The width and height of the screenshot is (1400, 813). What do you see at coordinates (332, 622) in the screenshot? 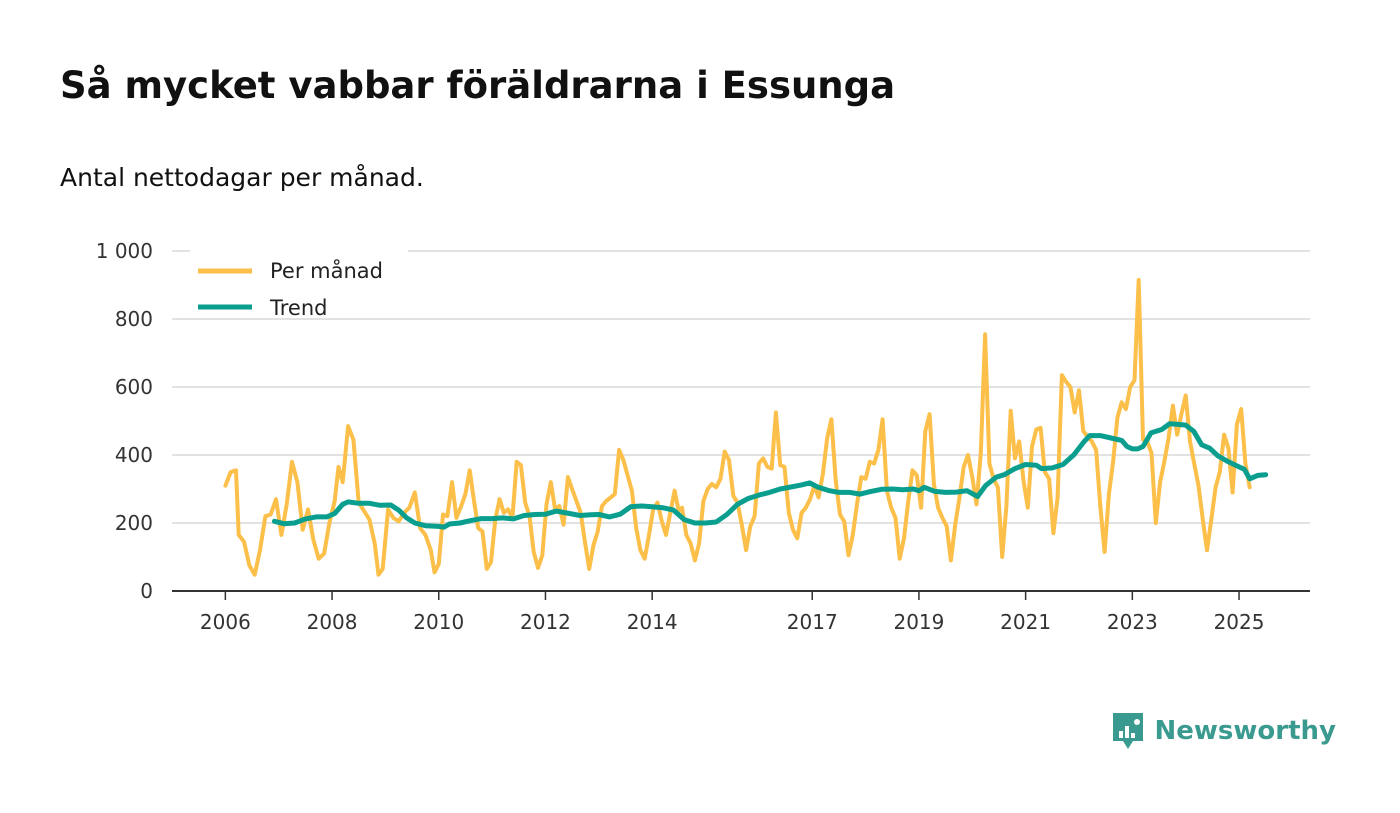
I see `x-tick-label: 2008` at bounding box center [332, 622].